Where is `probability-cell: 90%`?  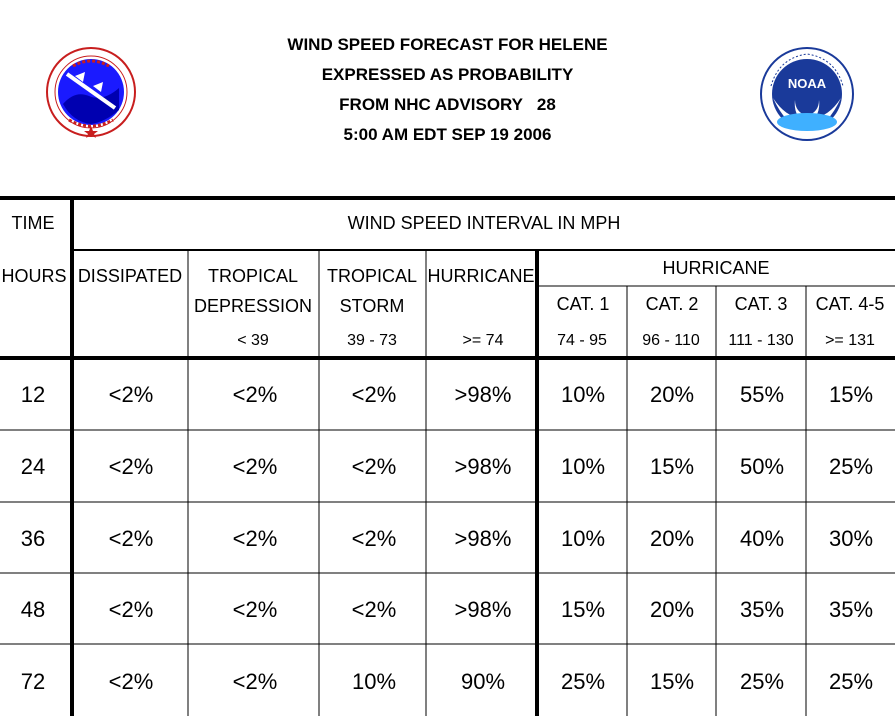
probability-cell: 90% is located at coordinates (483, 681).